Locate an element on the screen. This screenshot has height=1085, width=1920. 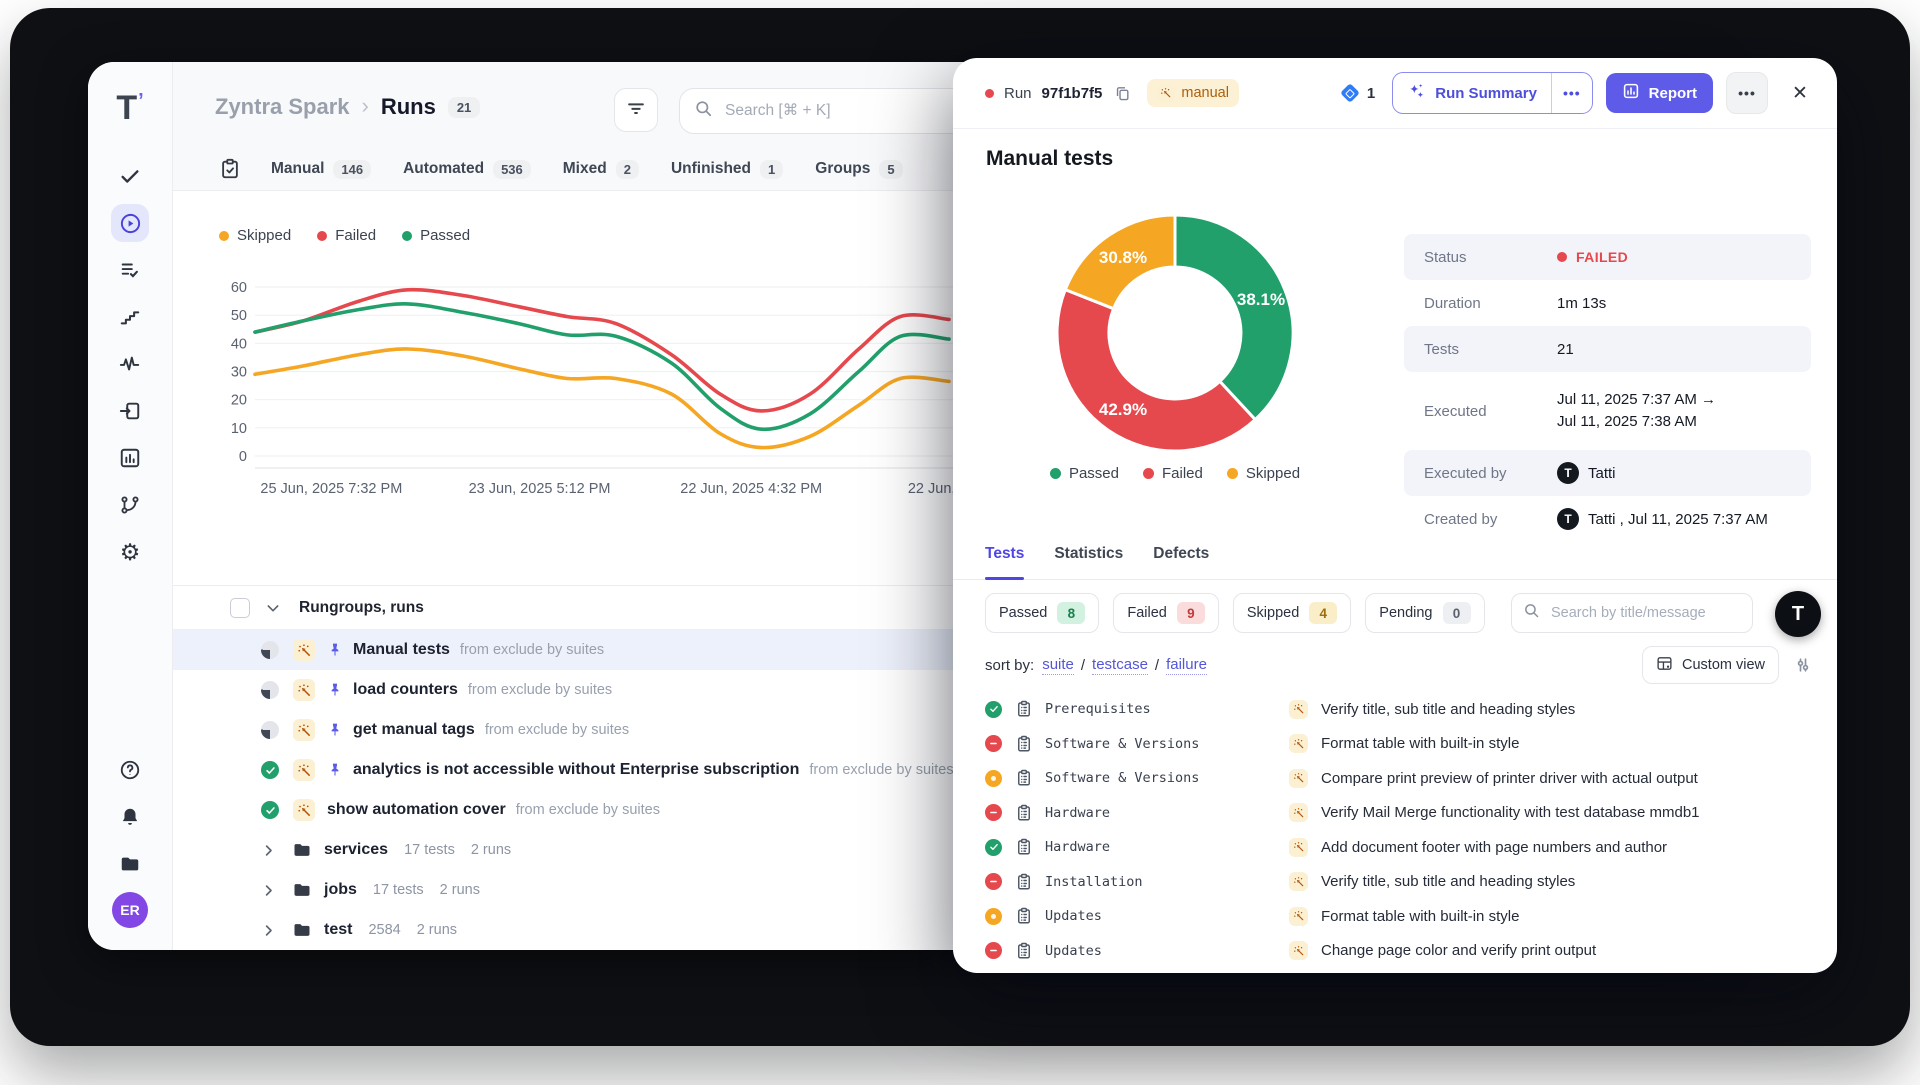
tests-search-input is located at coordinates (1645, 613).